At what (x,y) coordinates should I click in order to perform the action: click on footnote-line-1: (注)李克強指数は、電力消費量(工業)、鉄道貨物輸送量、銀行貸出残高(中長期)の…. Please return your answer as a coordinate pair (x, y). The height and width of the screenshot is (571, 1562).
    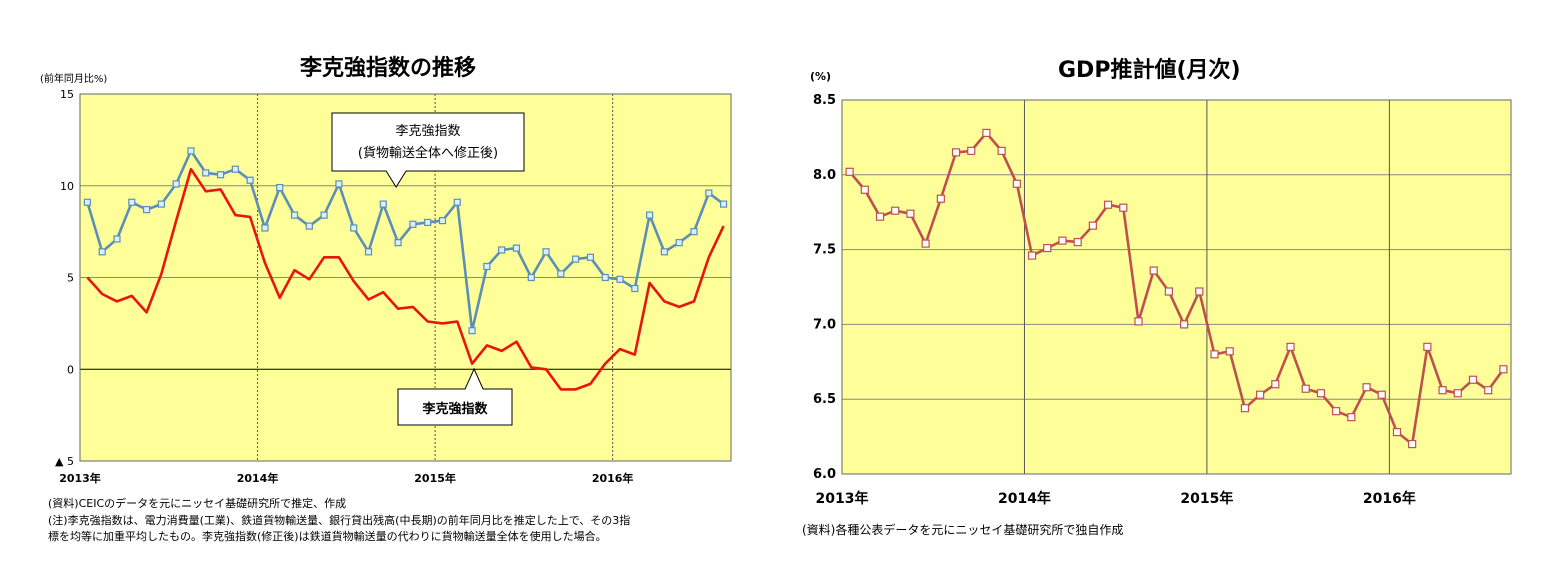
    Looking at the image, I should click on (339, 520).